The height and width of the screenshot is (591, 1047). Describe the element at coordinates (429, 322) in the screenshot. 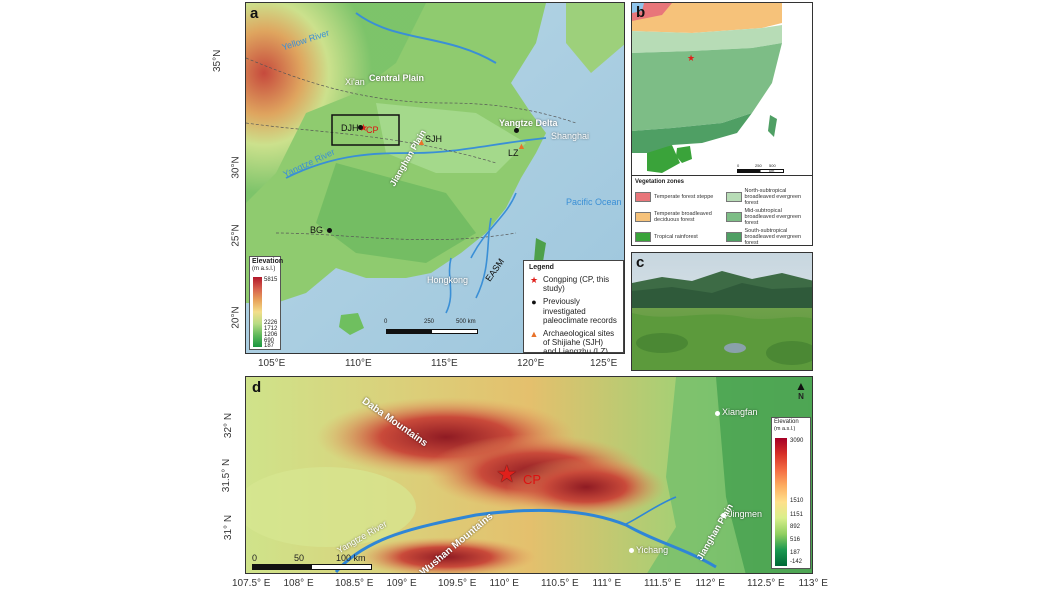

I see `scale-tick-250: 250` at that location.